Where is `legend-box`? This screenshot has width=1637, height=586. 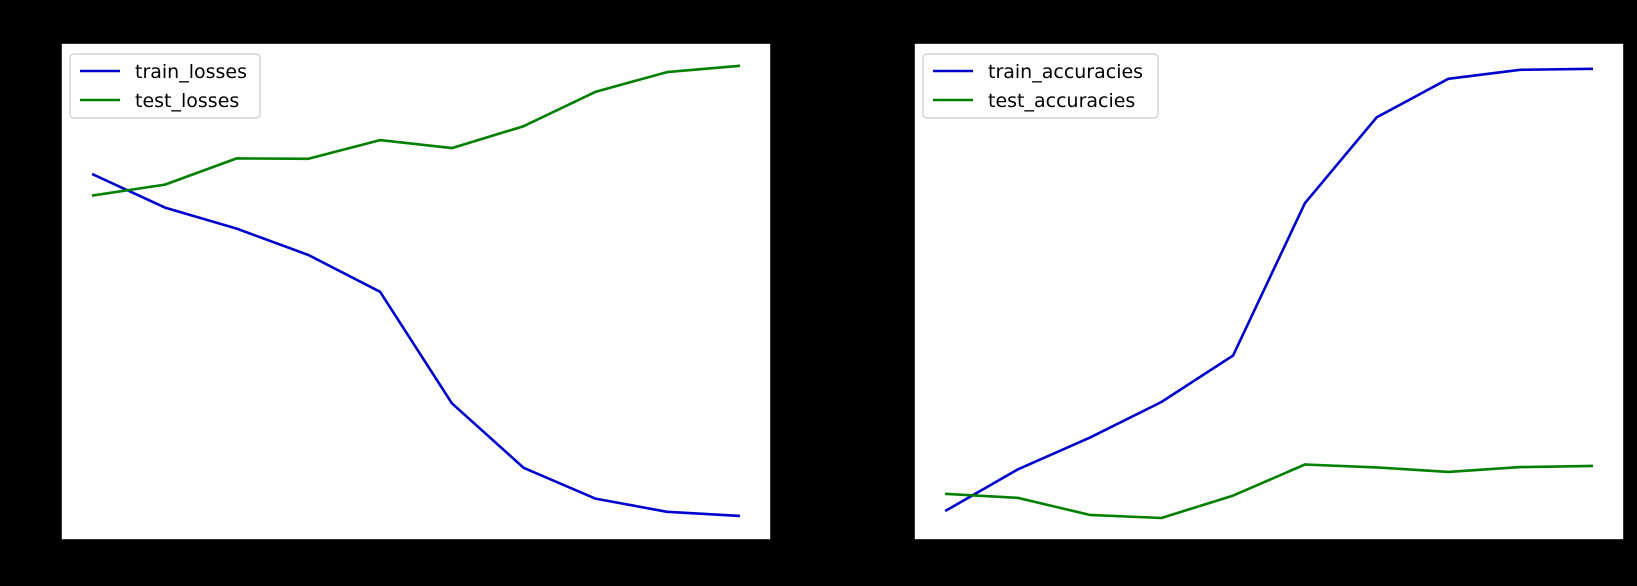 legend-box is located at coordinates (1040, 86).